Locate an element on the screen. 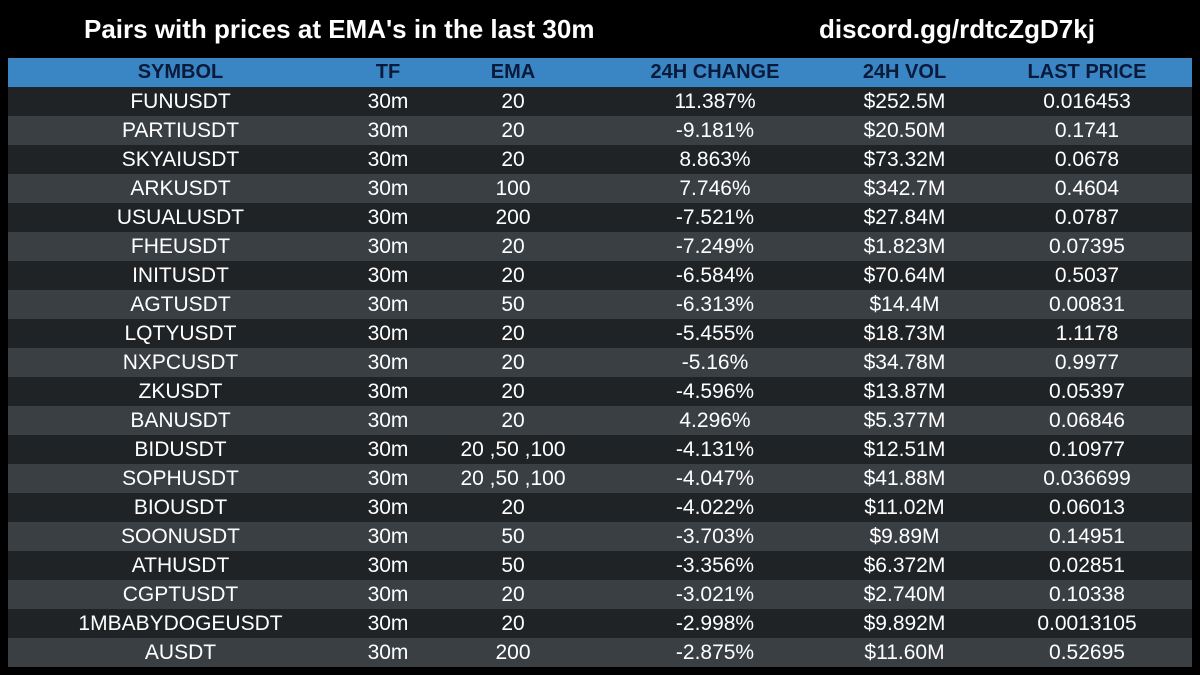 This screenshot has height=675, width=1200. last-price-cell: 0.00831 is located at coordinates (1087, 304).